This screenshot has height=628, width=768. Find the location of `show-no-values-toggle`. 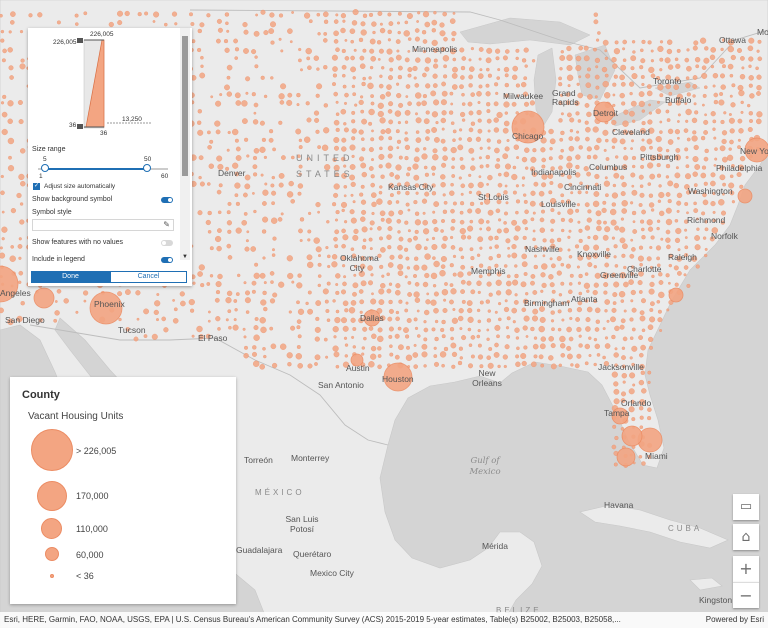

show-no-values-toggle is located at coordinates (167, 243).